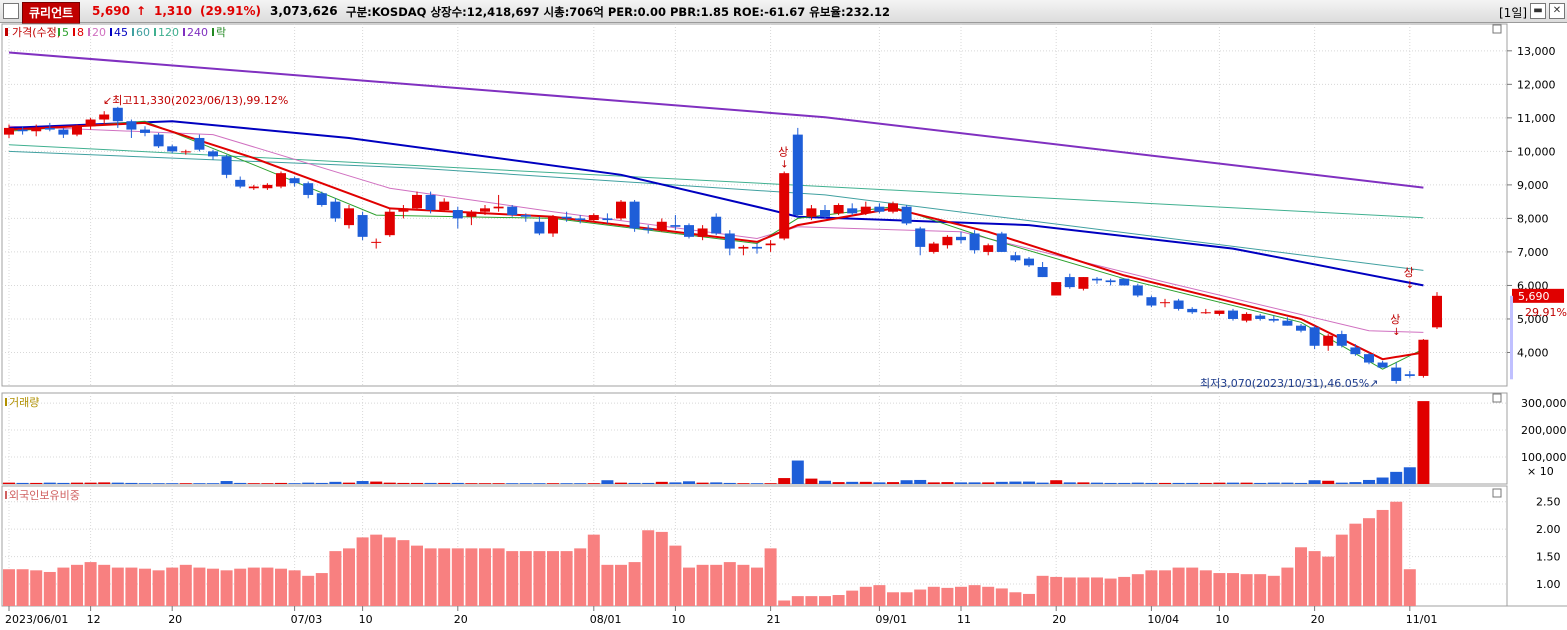 The height and width of the screenshot is (630, 1567). What do you see at coordinates (1538, 11) in the screenshot?
I see `minimize-icon: ▬` at bounding box center [1538, 11].